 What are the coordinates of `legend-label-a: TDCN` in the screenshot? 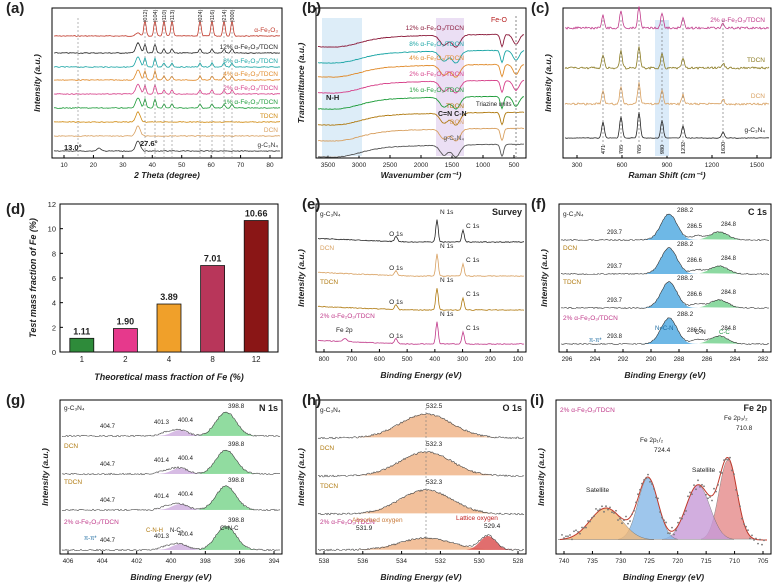 It's located at (269, 116).